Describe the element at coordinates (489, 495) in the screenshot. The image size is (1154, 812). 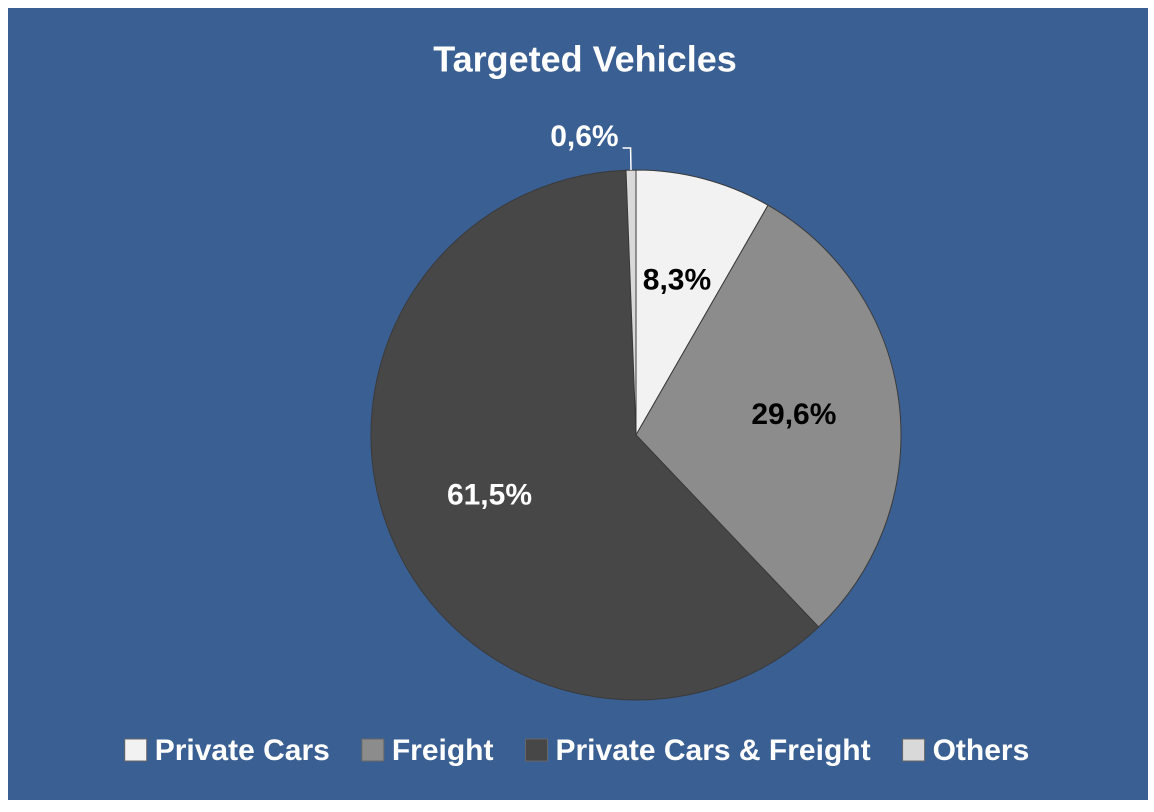
I see `data-label: 61,5%` at that location.